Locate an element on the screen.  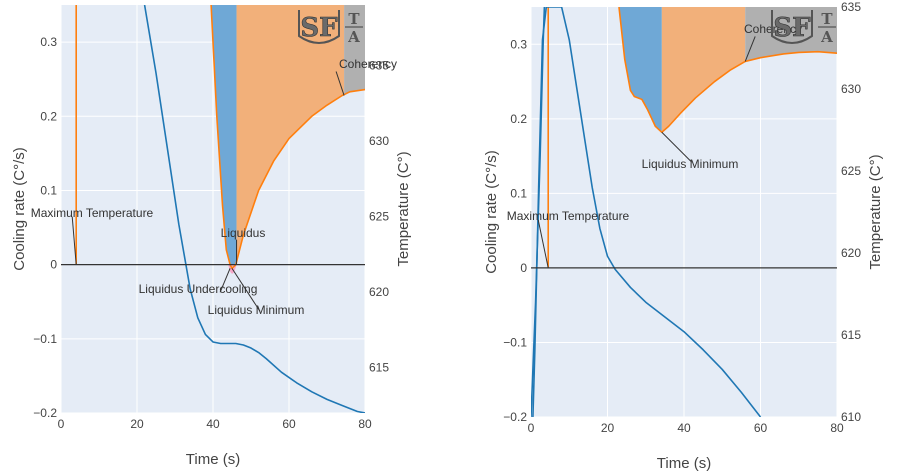
series-temperature_steep is located at coordinates (538, 212).